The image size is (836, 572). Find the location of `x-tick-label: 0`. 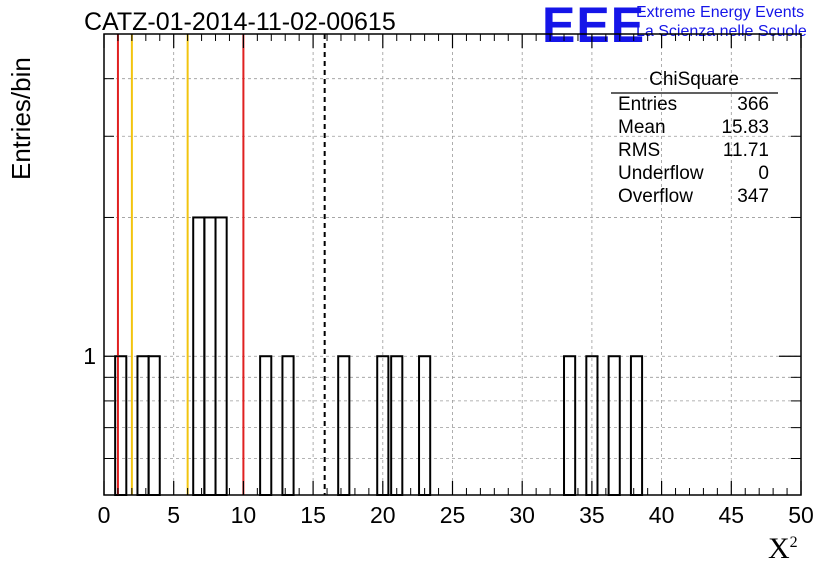

x-tick-label: 0 is located at coordinates (104, 515).